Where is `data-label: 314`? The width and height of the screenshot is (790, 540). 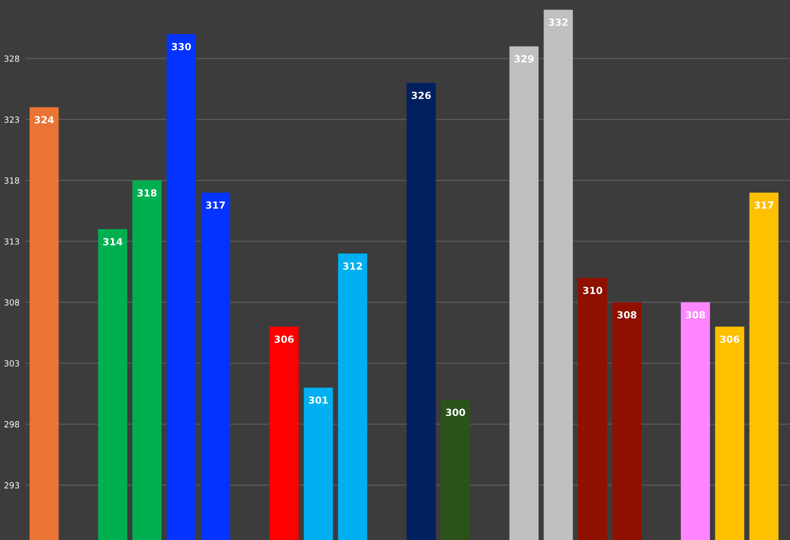 data-label: 314 is located at coordinates (112, 242).